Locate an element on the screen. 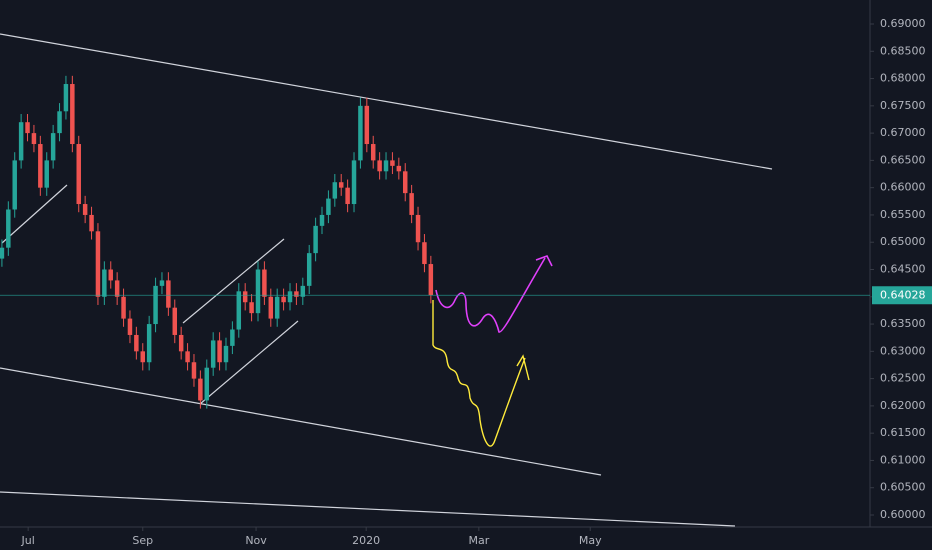  y-tick-label: 0.67500 is located at coordinates (903, 105).